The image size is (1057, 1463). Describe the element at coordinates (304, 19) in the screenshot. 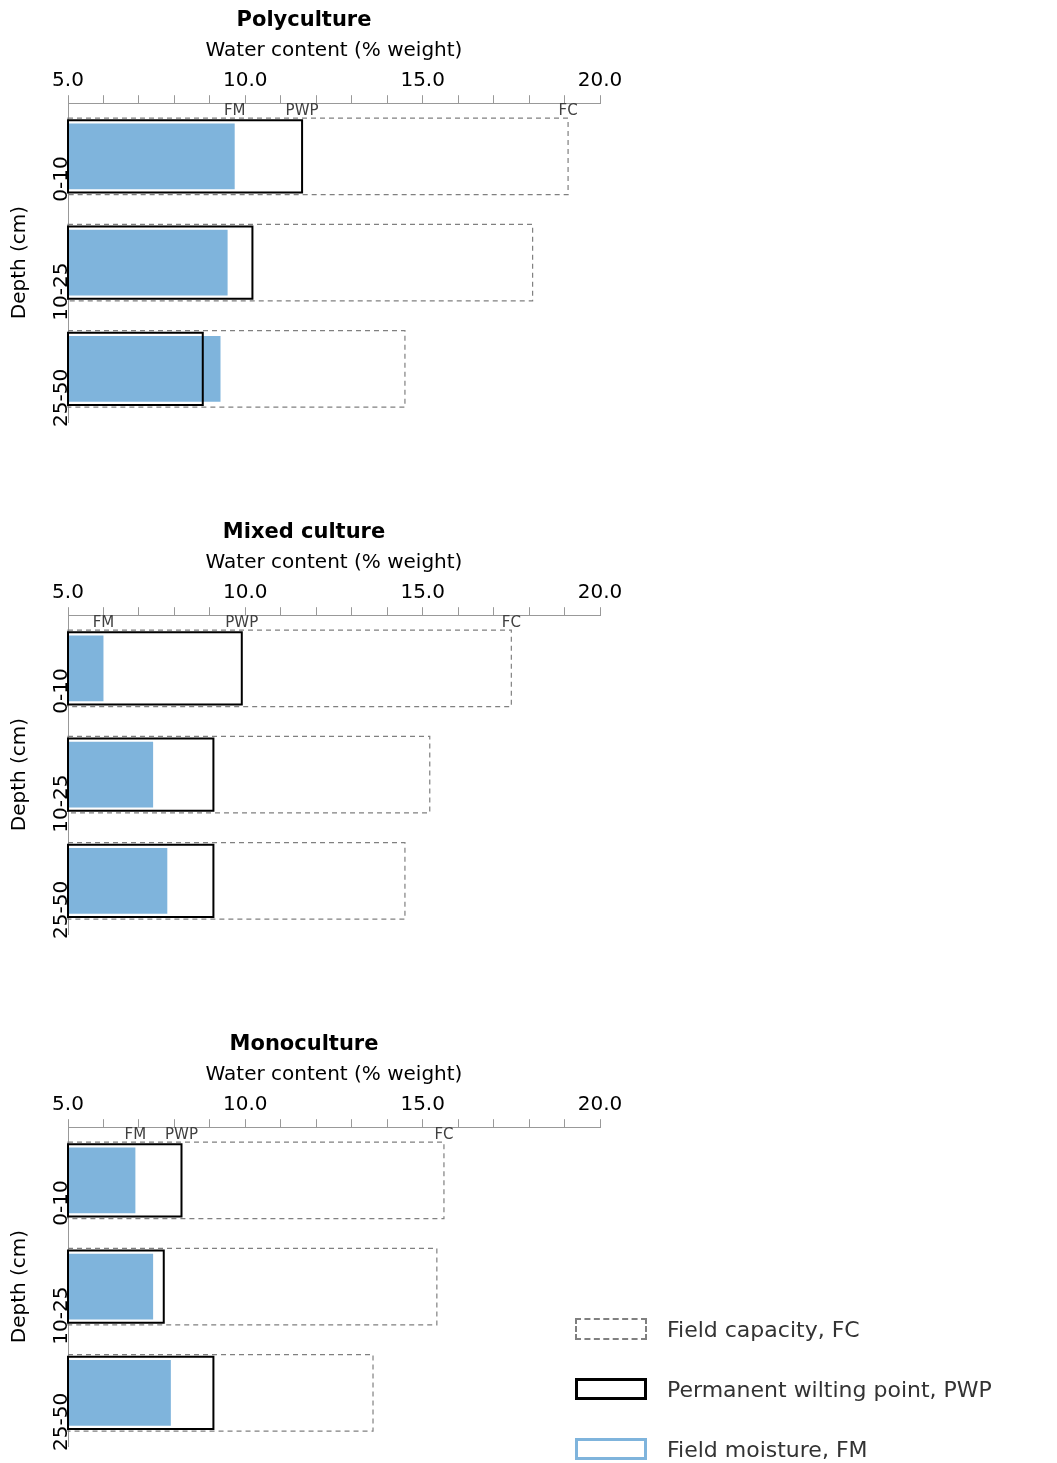

I see `chart-title: Polyculture` at that location.